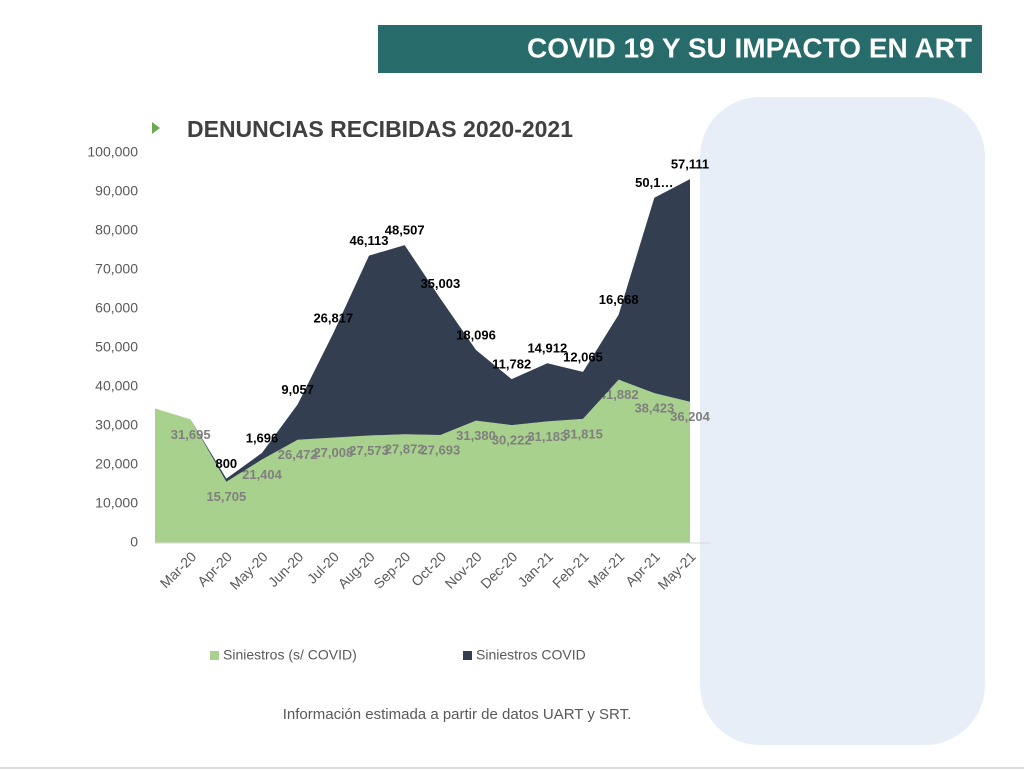  Describe the element at coordinates (116, 230) in the screenshot. I see `y-tick-label: 80,000` at that location.